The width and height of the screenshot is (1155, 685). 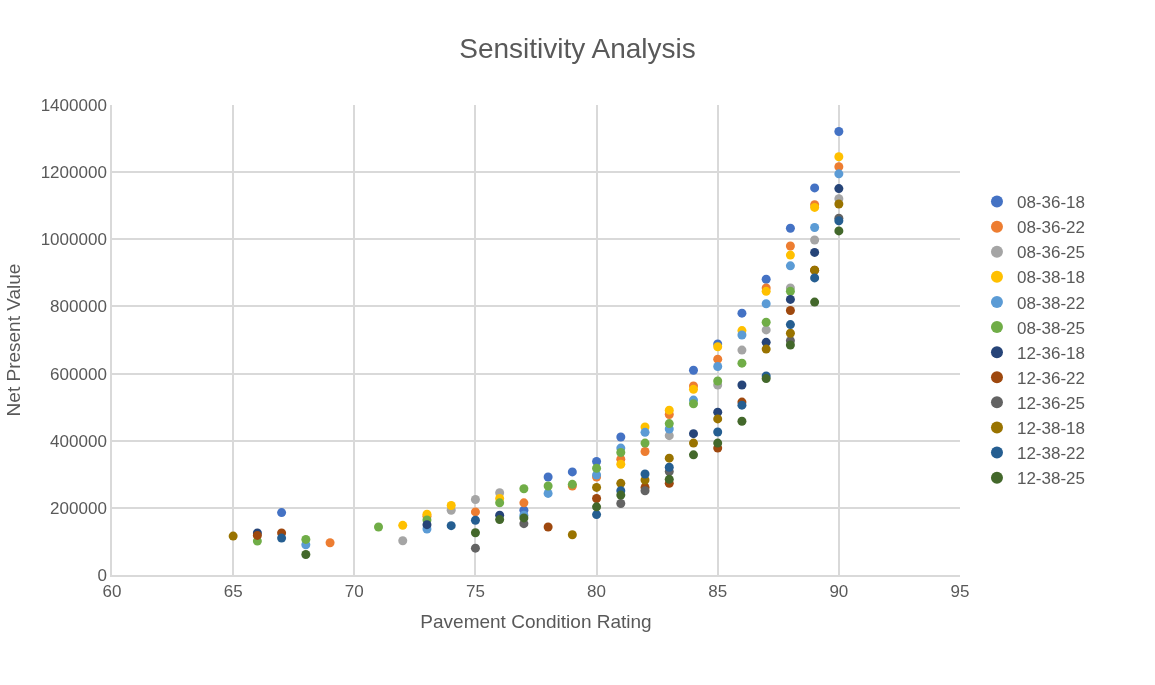 What do you see at coordinates (233, 592) in the screenshot?
I see `x-tick-label: 65` at bounding box center [233, 592].